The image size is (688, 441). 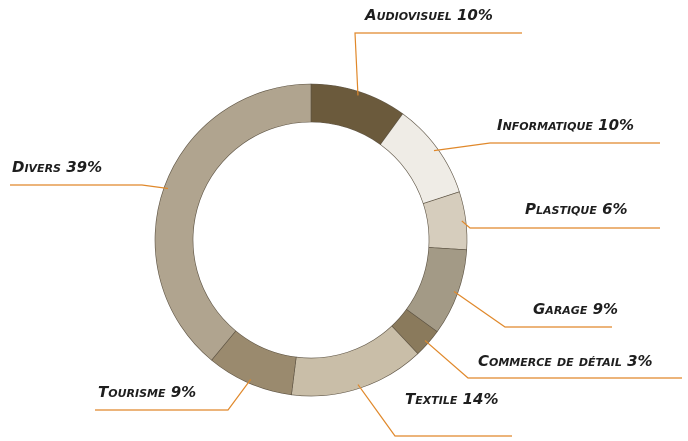 What do you see at coordinates (132, 392) in the screenshot?
I see `category-label: Tourisme` at bounding box center [132, 392].